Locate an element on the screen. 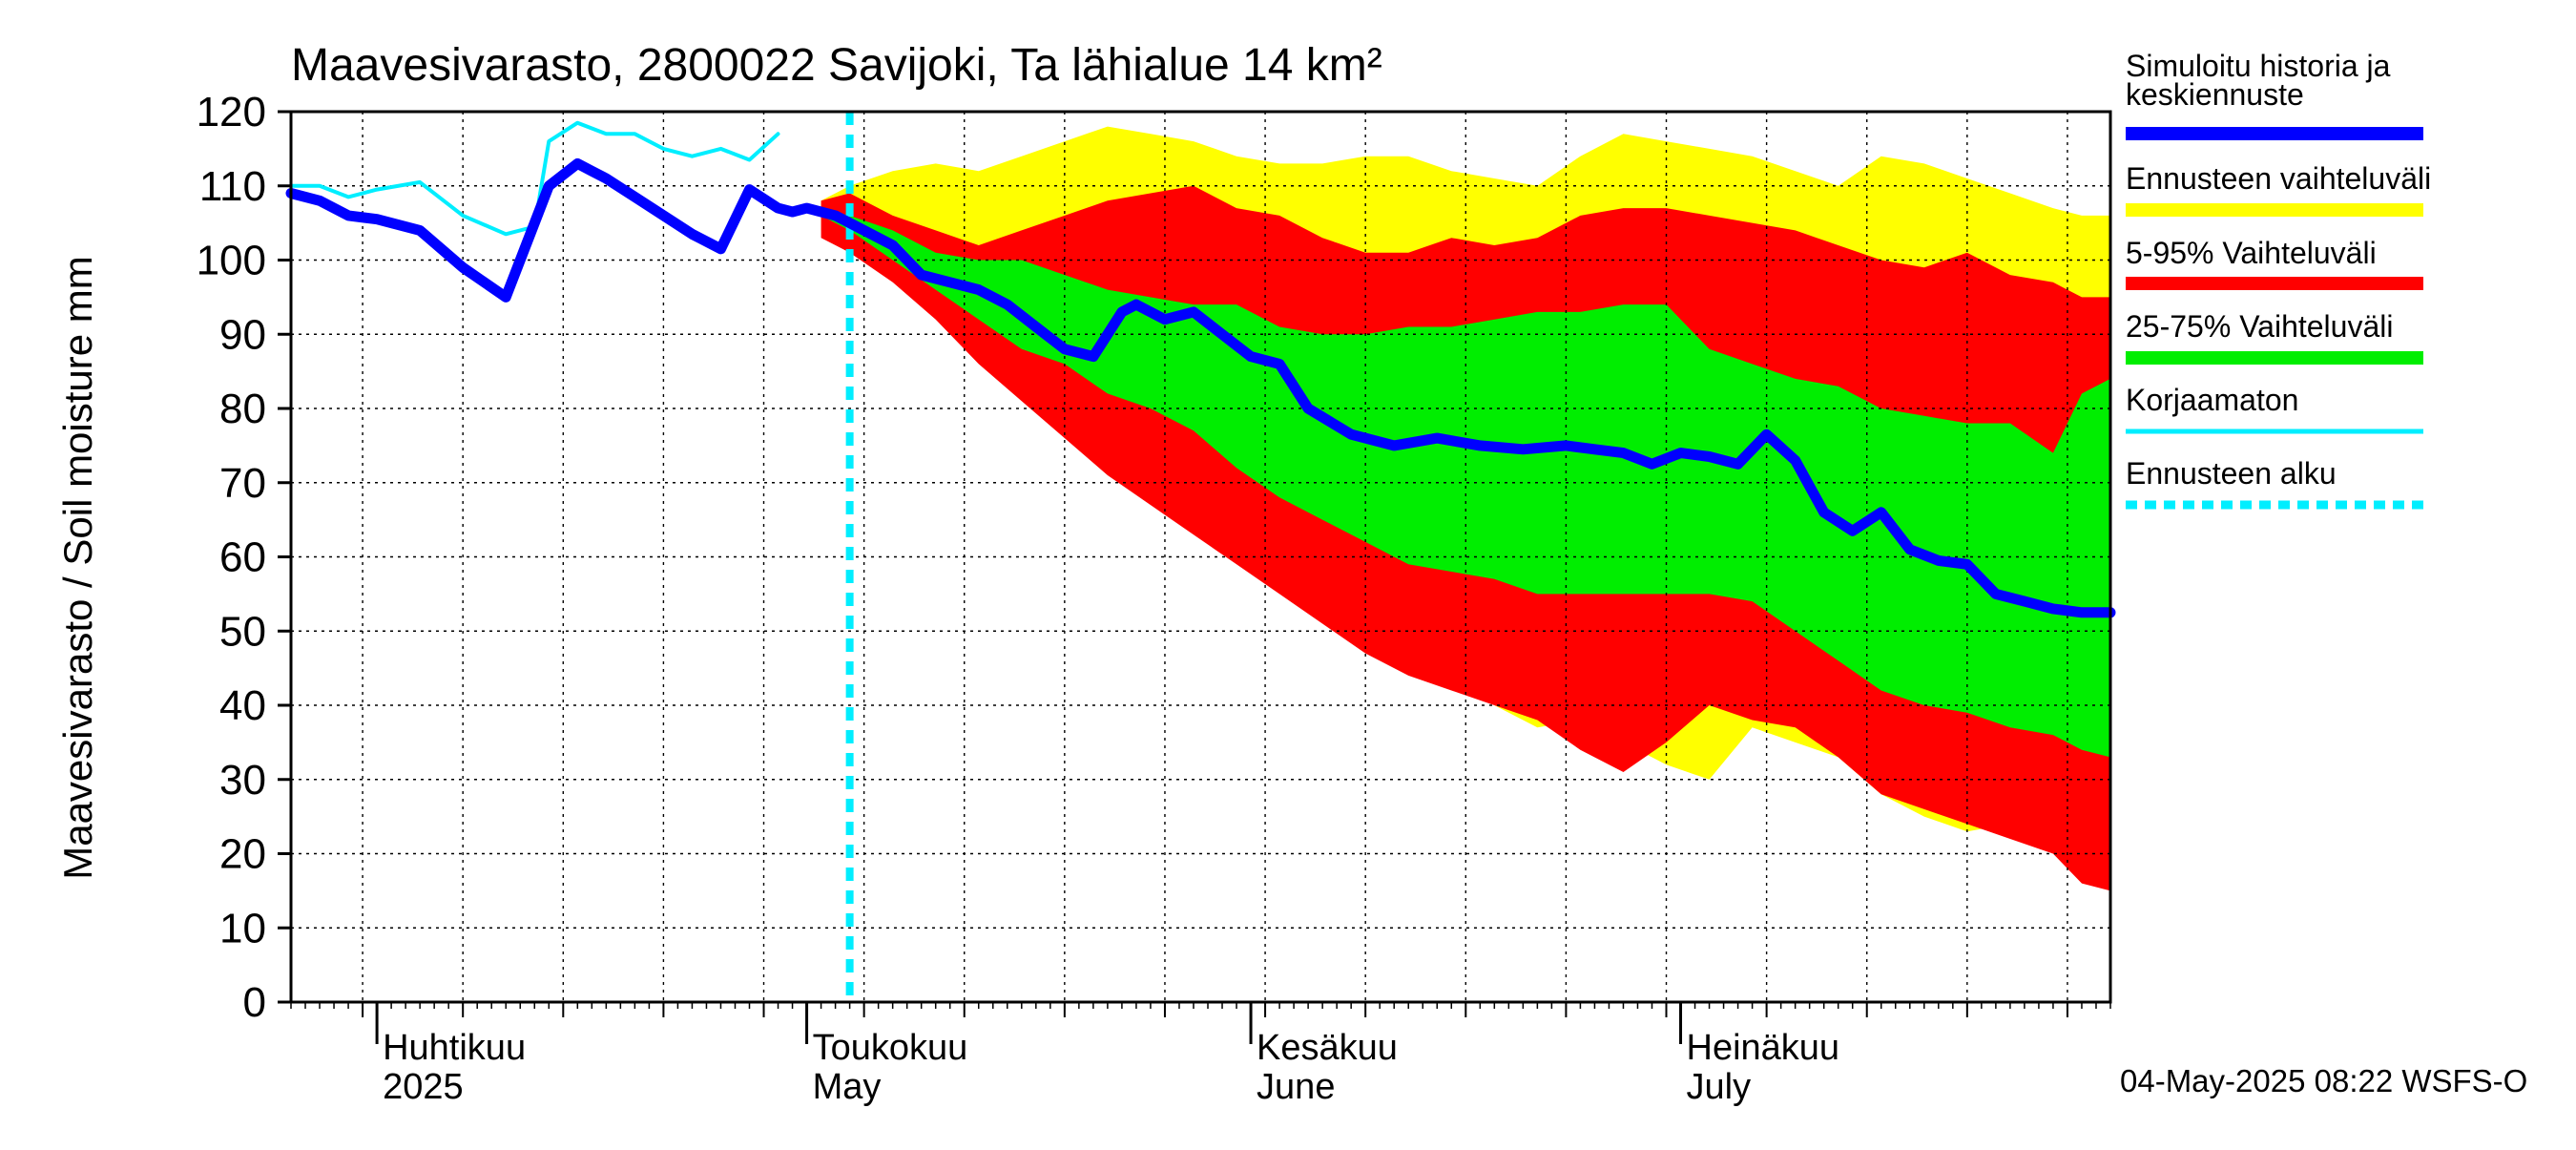 Image resolution: width=2576 pixels, height=1150 pixels. y-tick-label: 30 is located at coordinates (242, 780).